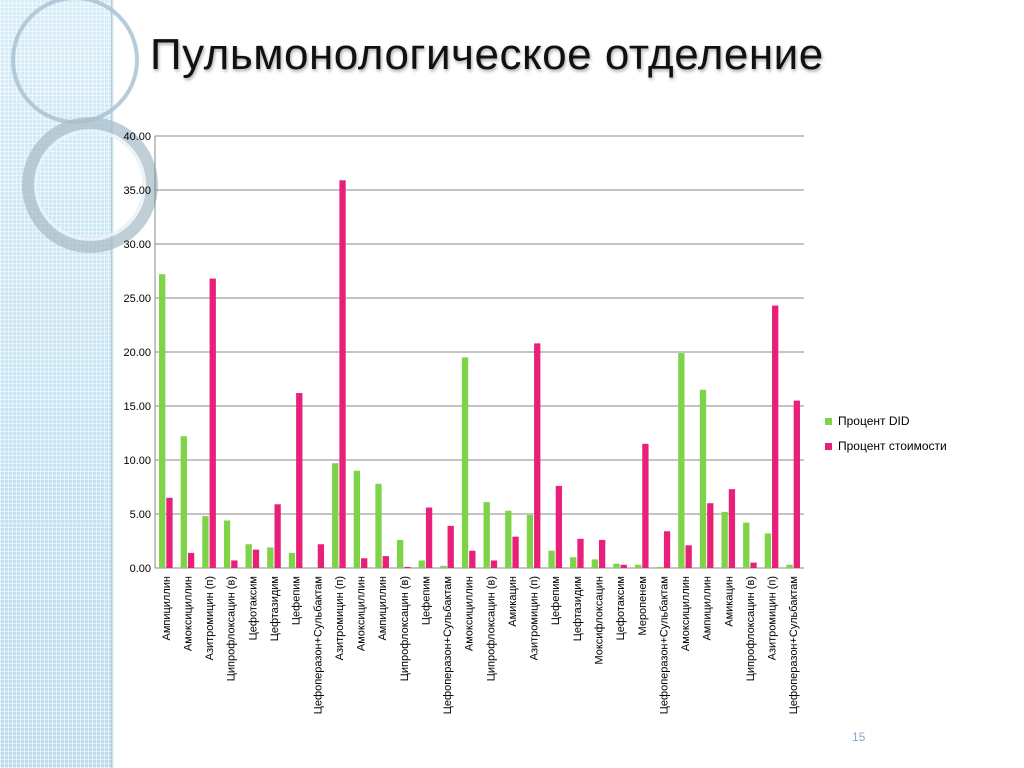  I want to click on y-tick-label: 5.00, so click(140, 515).